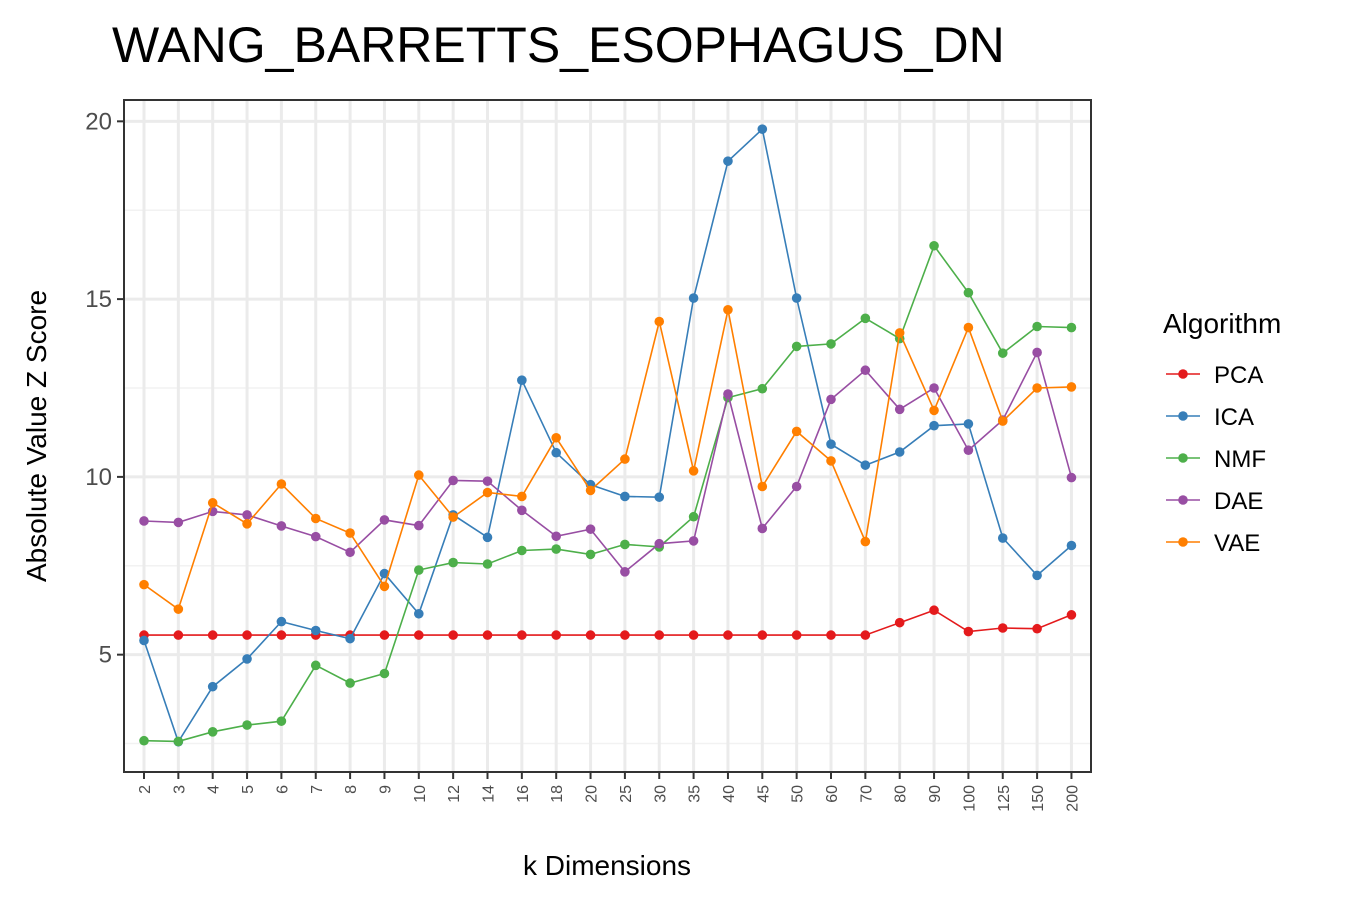  Describe the element at coordinates (901, 794) in the screenshot. I see `x-tick-label: 80` at that location.